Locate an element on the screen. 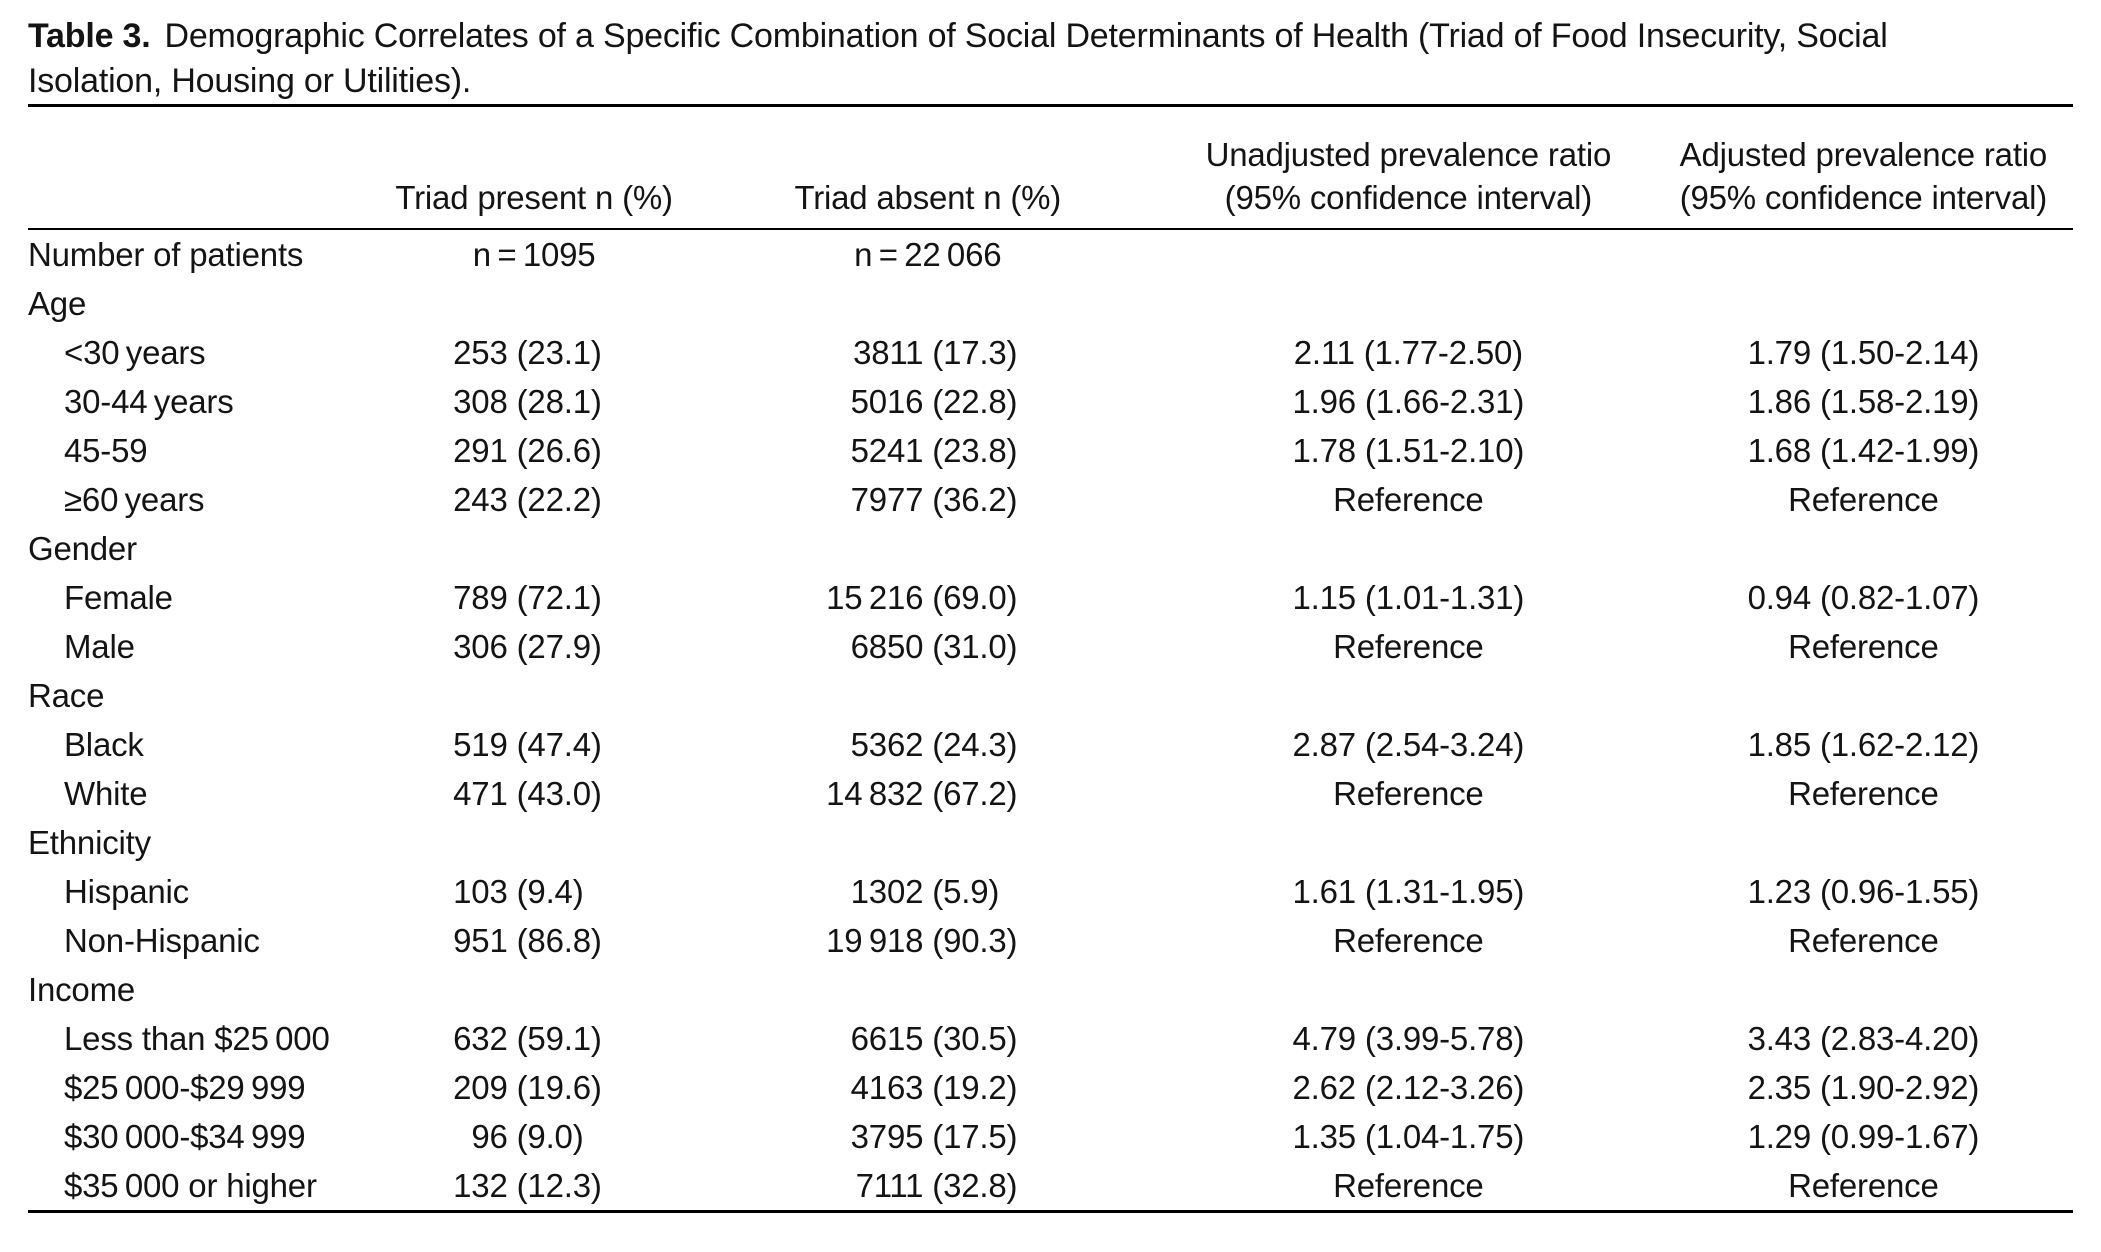 Image resolution: width=2101 pixels, height=1252 pixels. row-label: $25 000-$29 999 is located at coordinates (185, 1087).